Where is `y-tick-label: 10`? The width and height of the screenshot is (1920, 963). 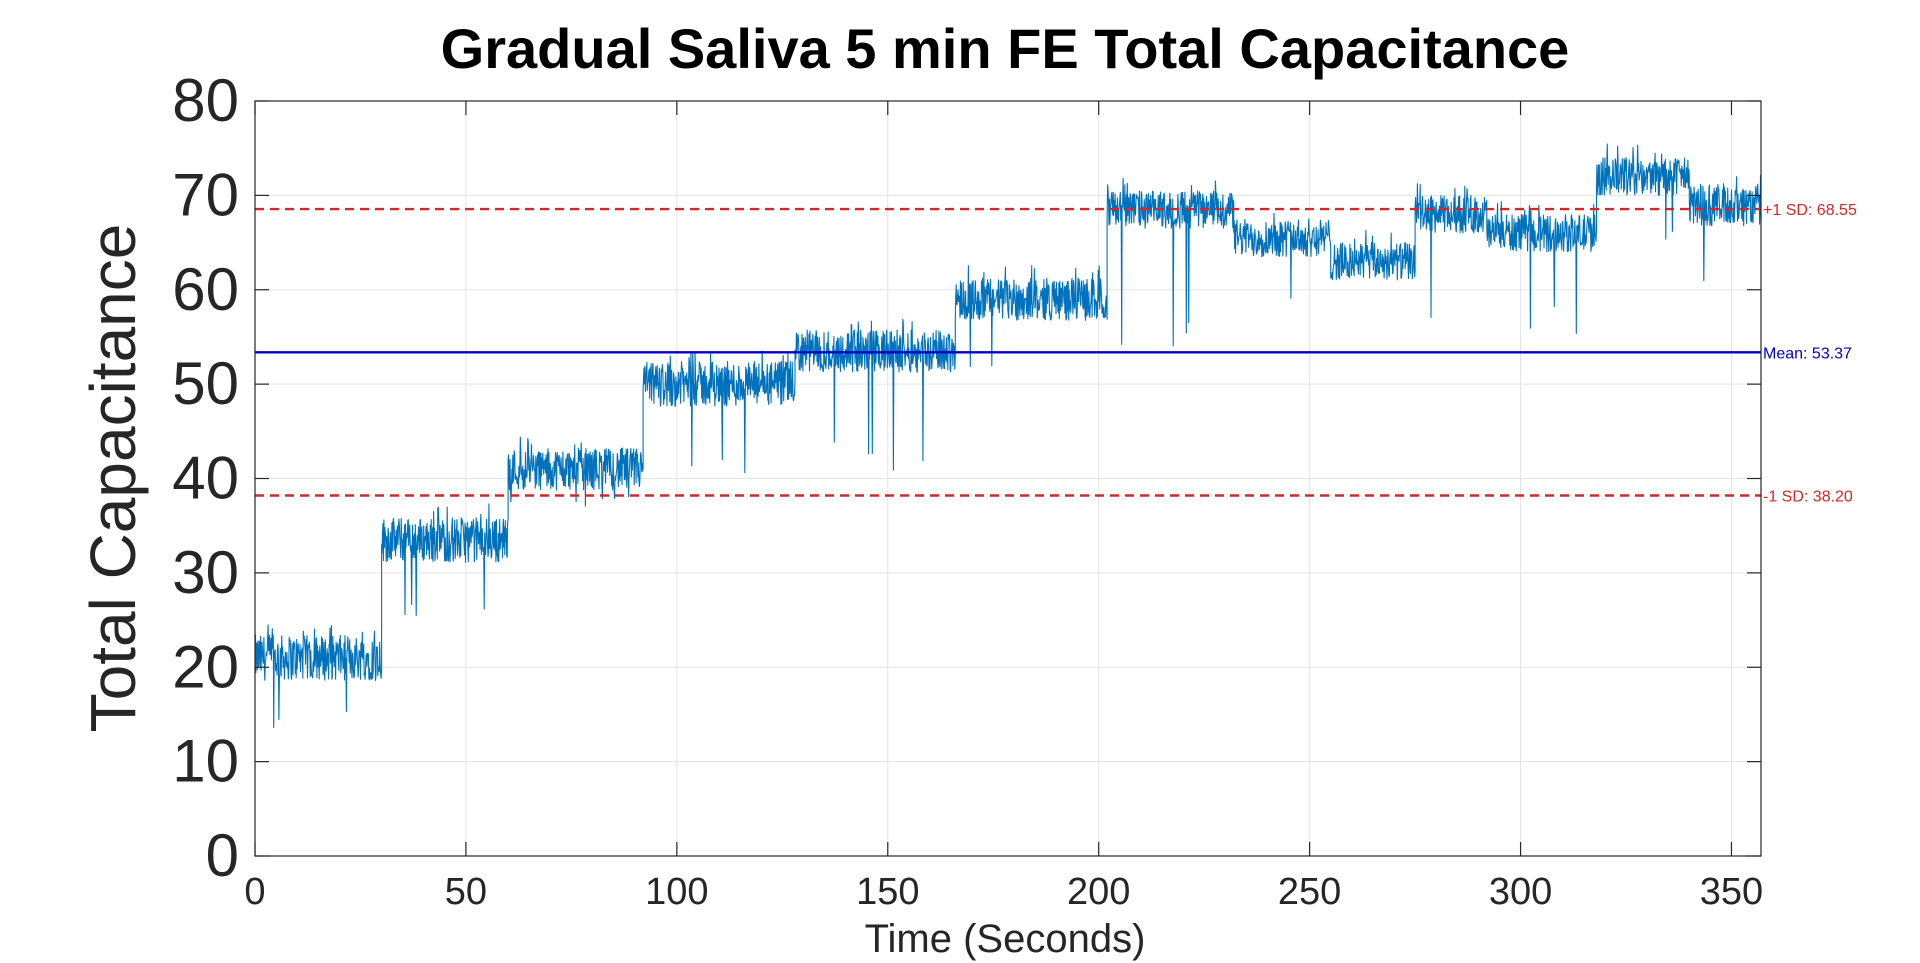
y-tick-label: 10 is located at coordinates (205, 761).